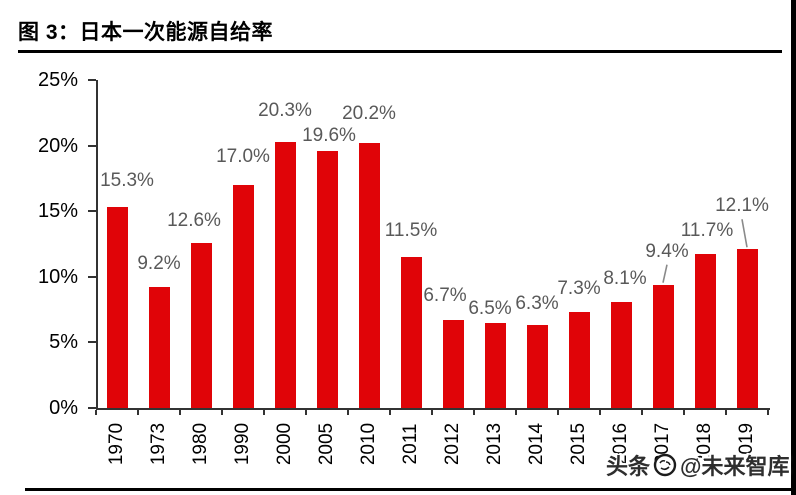 This screenshot has height=495, width=796. What do you see at coordinates (742, 206) in the screenshot?
I see `bar-value-label: 12.1%` at bounding box center [742, 206].